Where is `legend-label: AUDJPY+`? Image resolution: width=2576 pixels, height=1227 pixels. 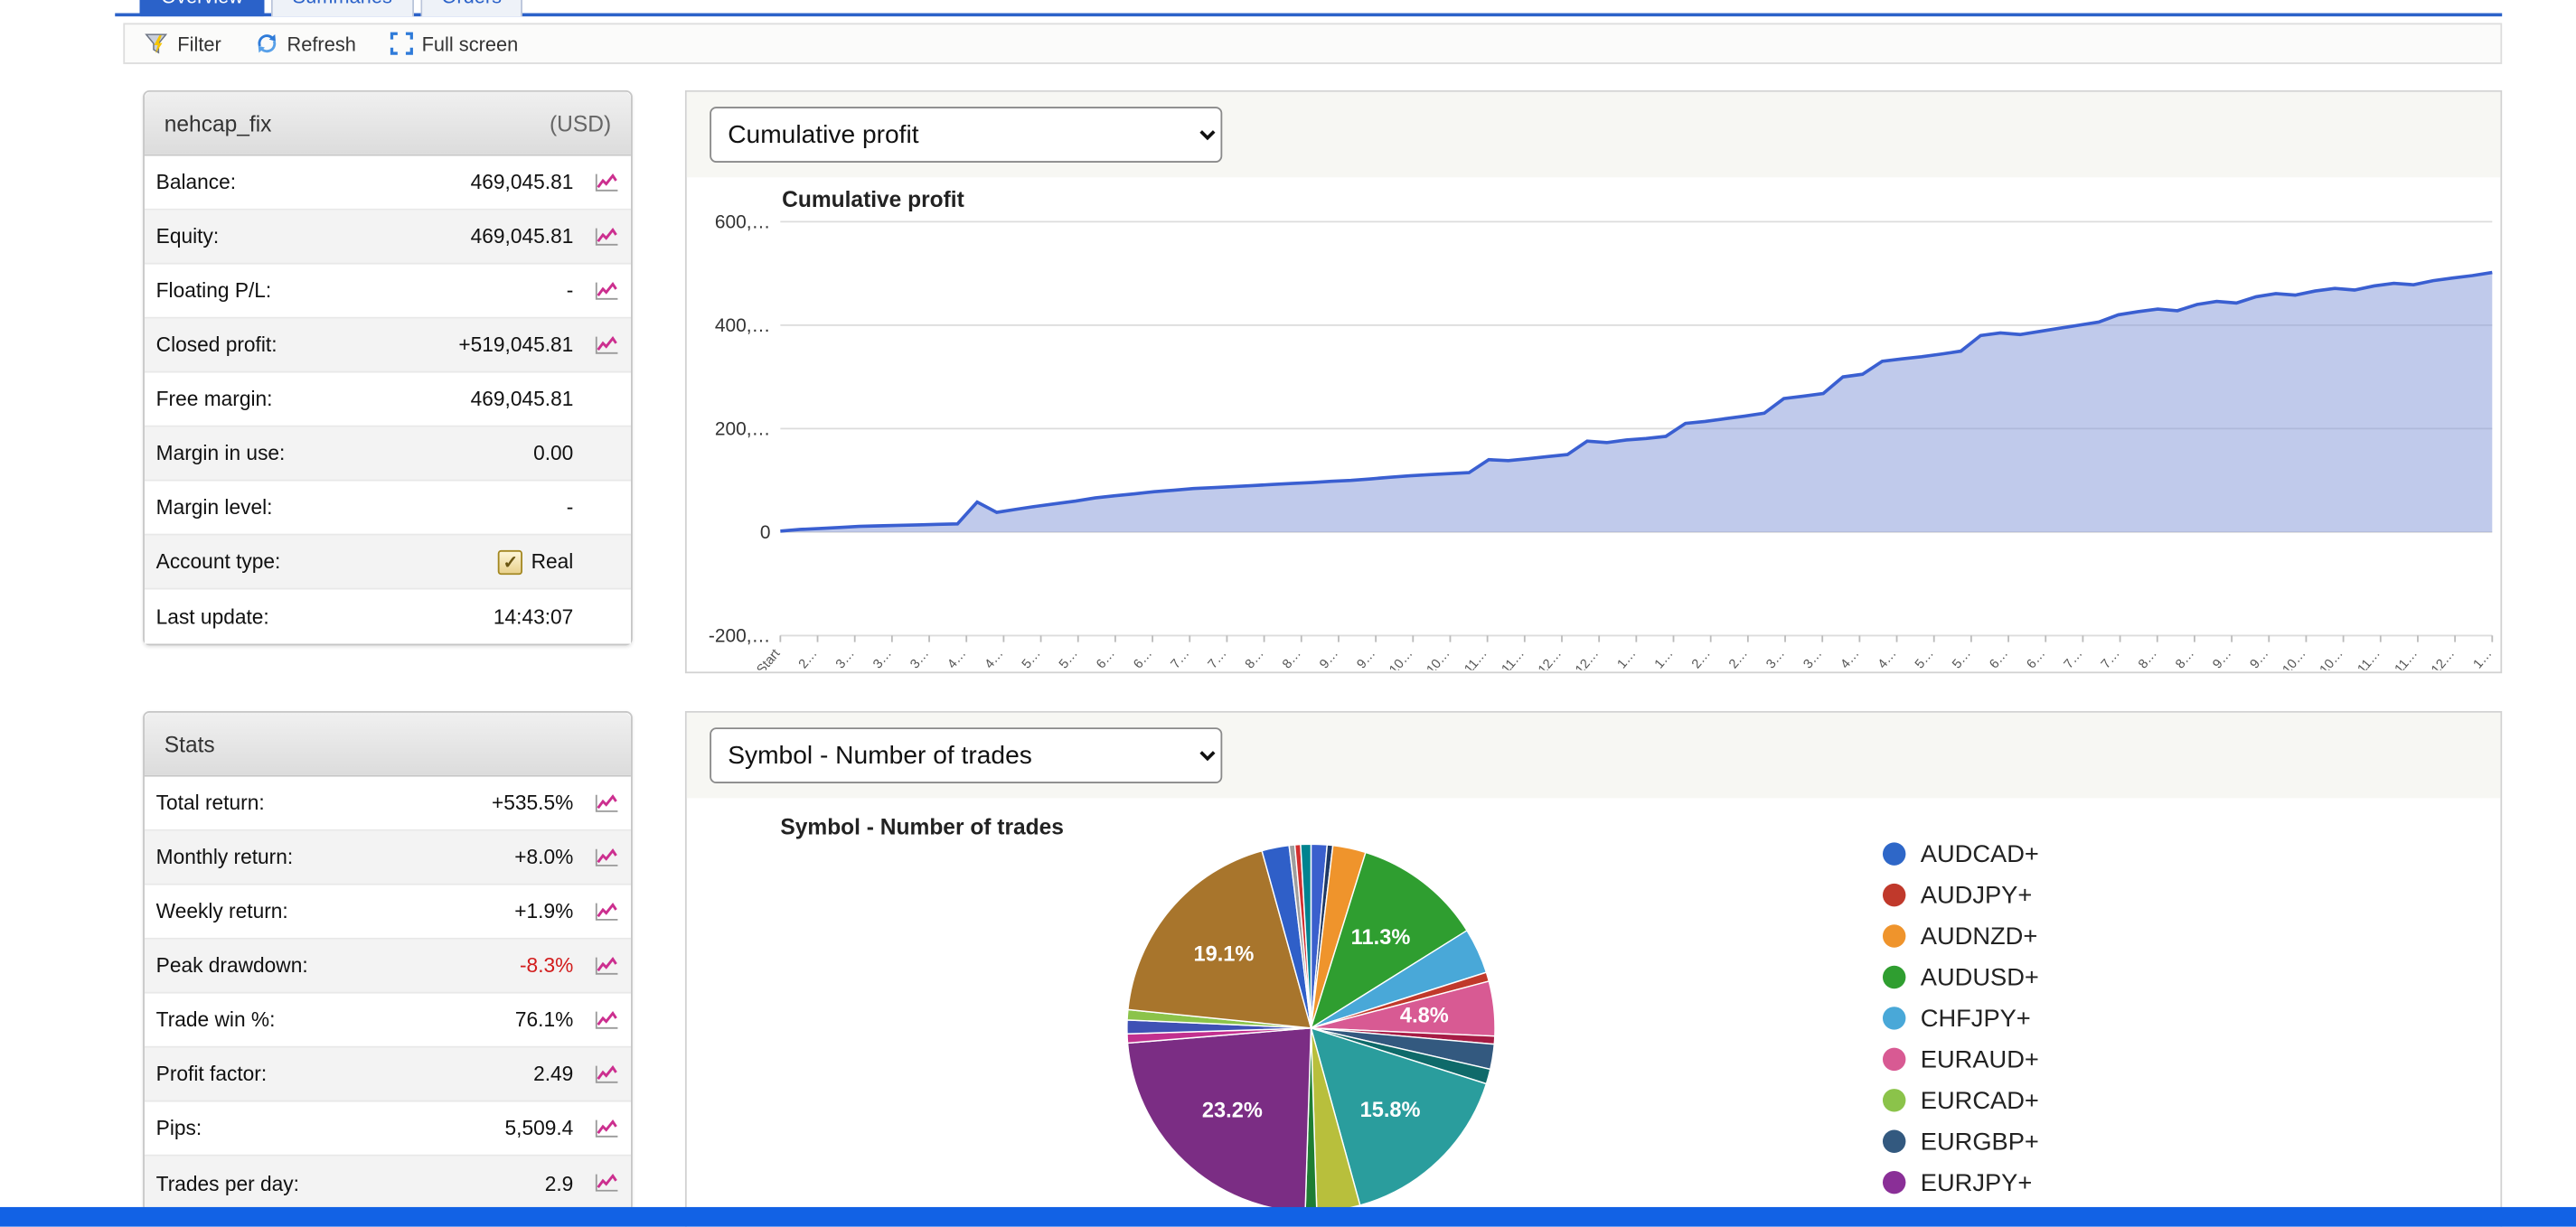 legend-label: AUDJPY+ is located at coordinates (1977, 896).